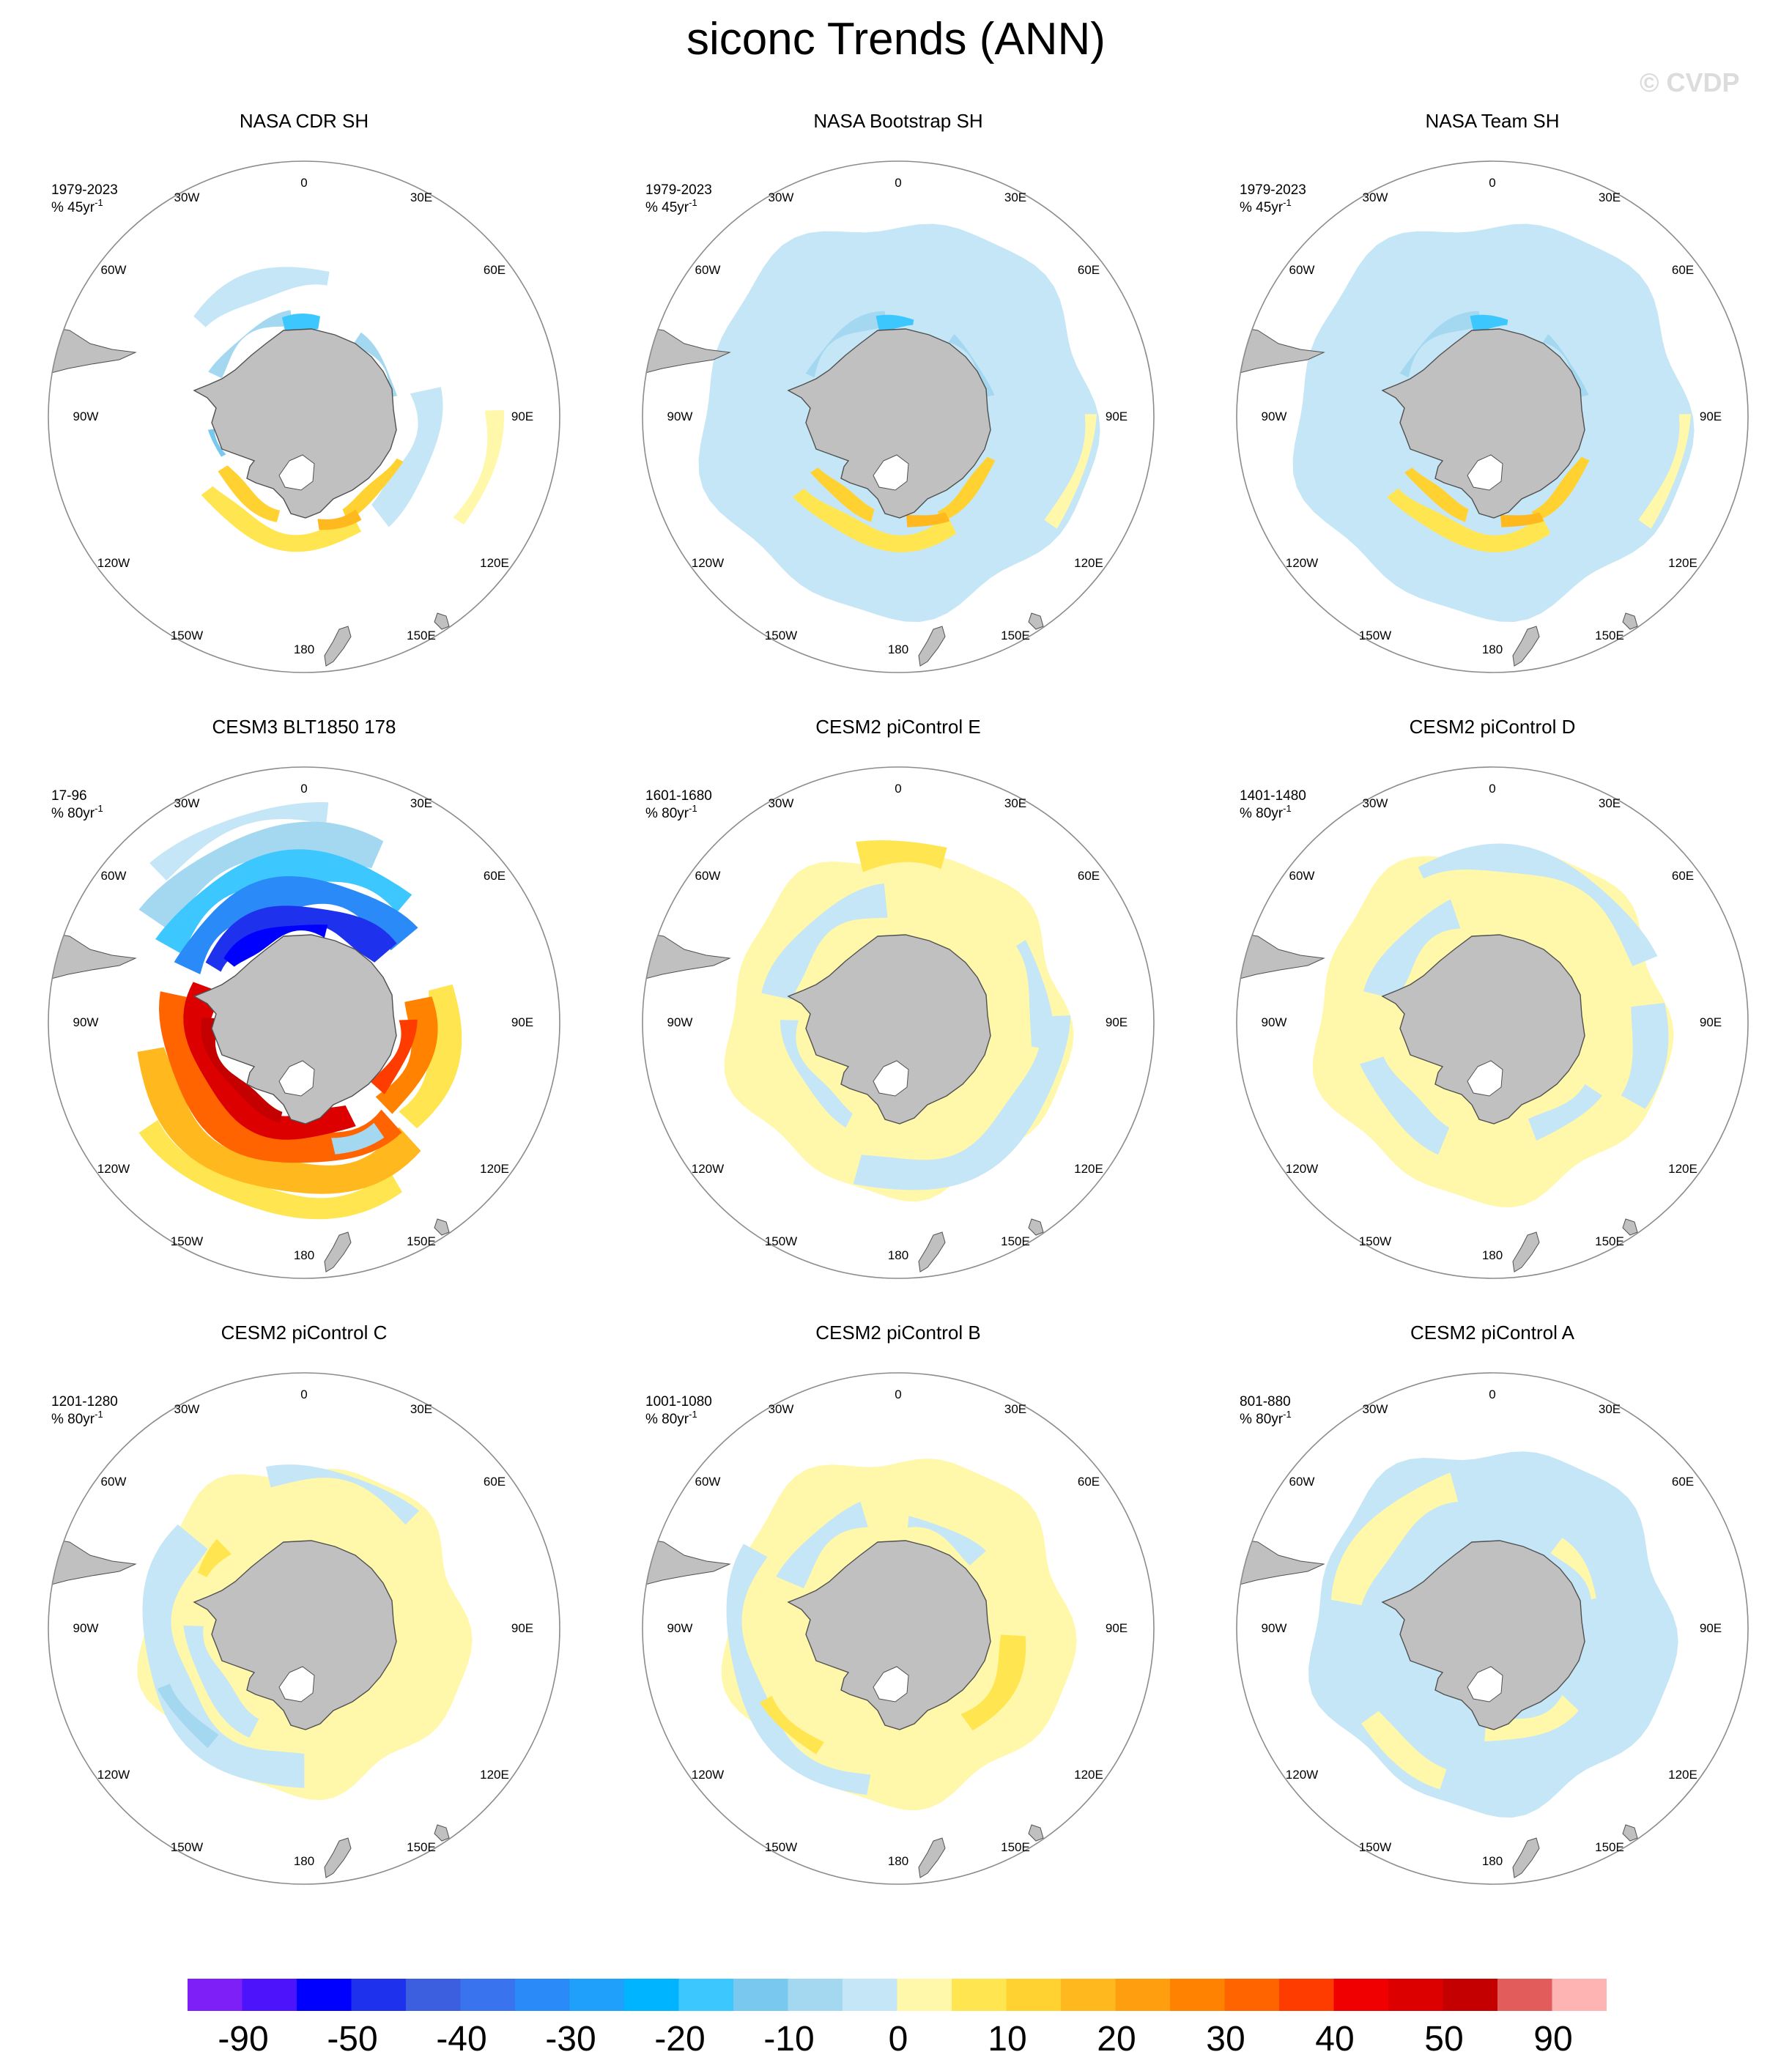  What do you see at coordinates (1375, 1409) in the screenshot?
I see `longitude-label: 30W` at bounding box center [1375, 1409].